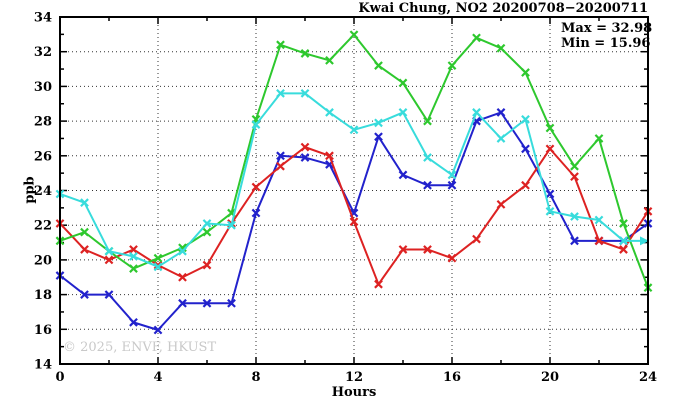 Image resolution: width=674 pixels, height=409 pixels. Describe the element at coordinates (43, 156) in the screenshot. I see `svg-text: 26` at that location.